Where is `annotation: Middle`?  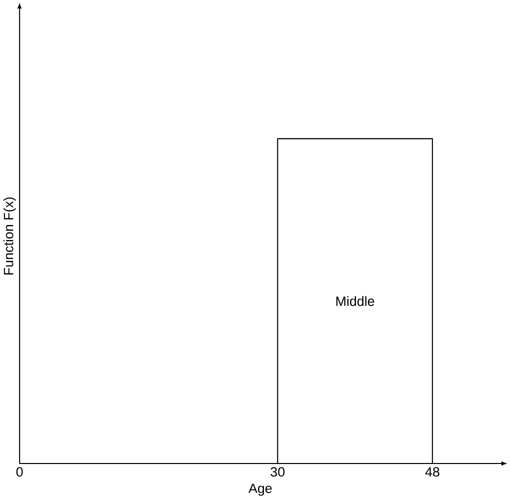 annotation: Middle is located at coordinates (355, 301).